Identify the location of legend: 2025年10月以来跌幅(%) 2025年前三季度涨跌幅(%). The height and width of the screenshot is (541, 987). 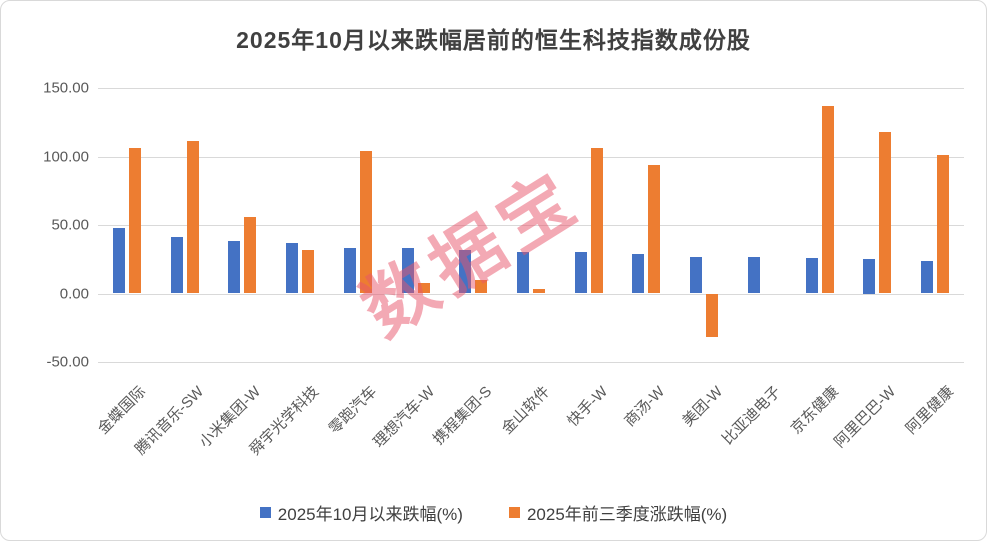
(493, 512).